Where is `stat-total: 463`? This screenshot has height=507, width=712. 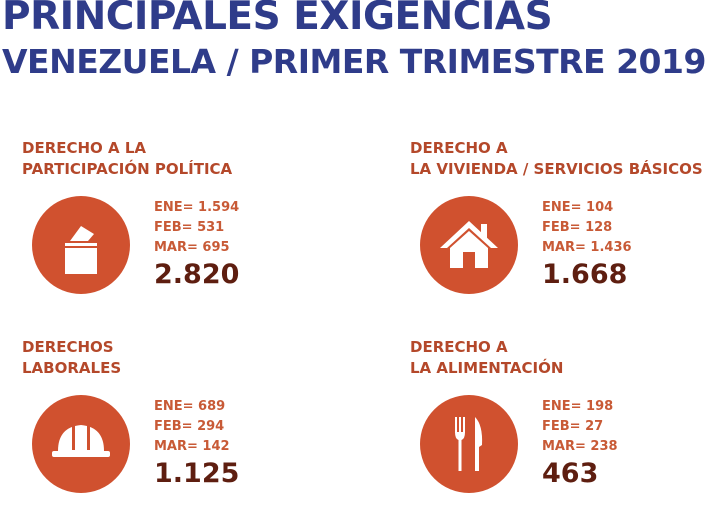 stat-total: 463 is located at coordinates (570, 473).